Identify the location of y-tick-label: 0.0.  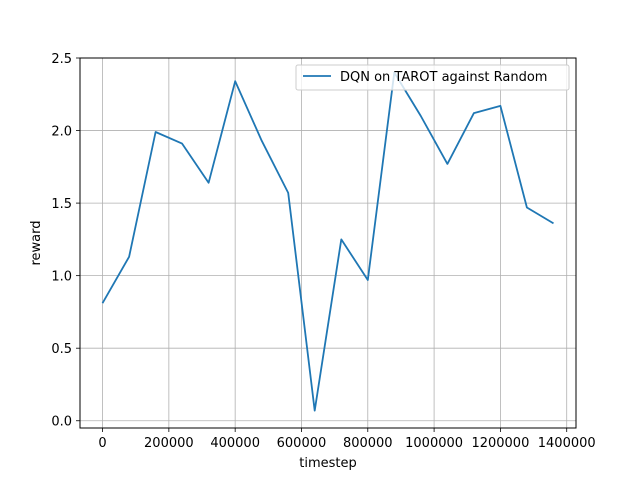
(61, 422).